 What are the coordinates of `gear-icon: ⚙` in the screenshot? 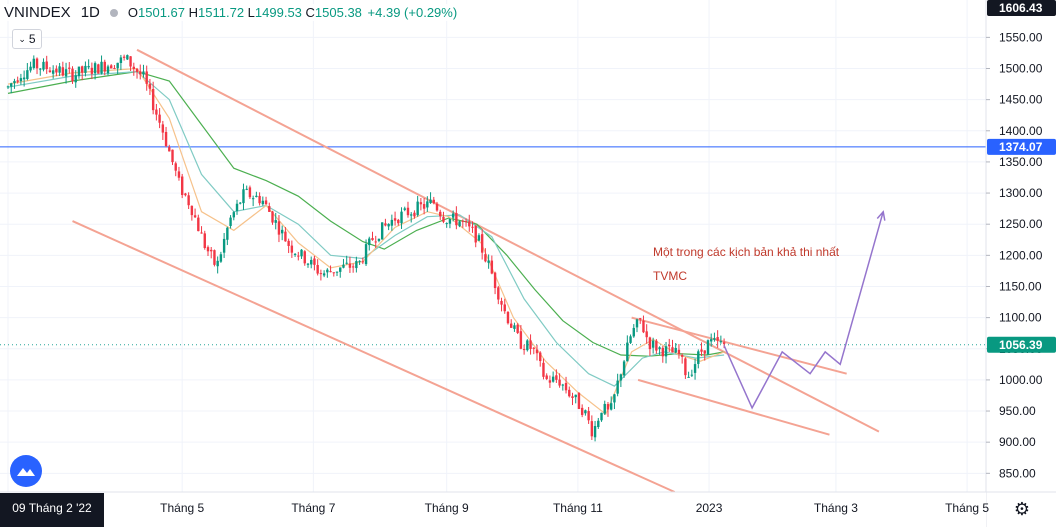 It's located at (1022, 508).